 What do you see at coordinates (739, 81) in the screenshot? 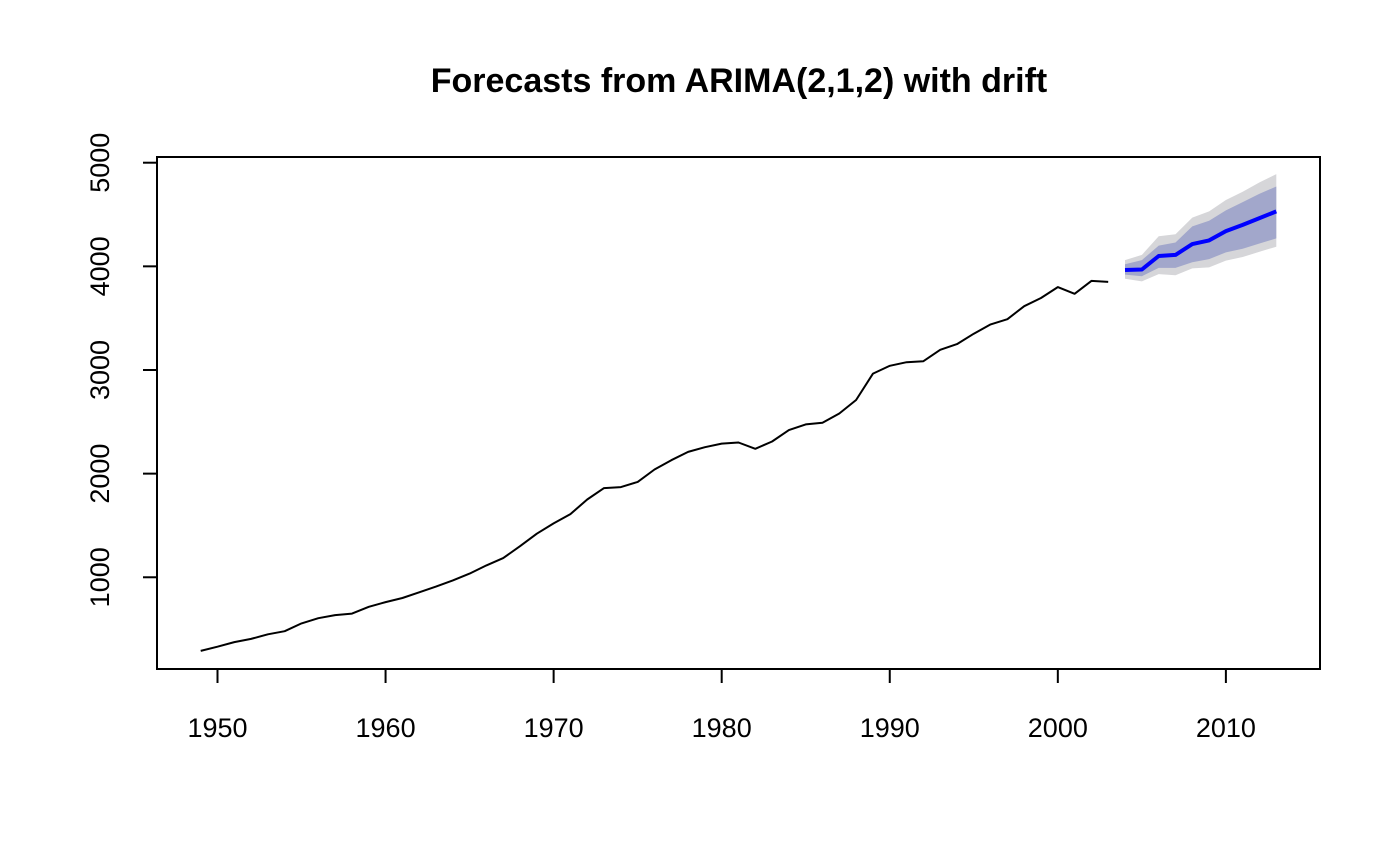
I see `chart-title: Forecasts from ARIMA(2,1,2) with drift` at bounding box center [739, 81].